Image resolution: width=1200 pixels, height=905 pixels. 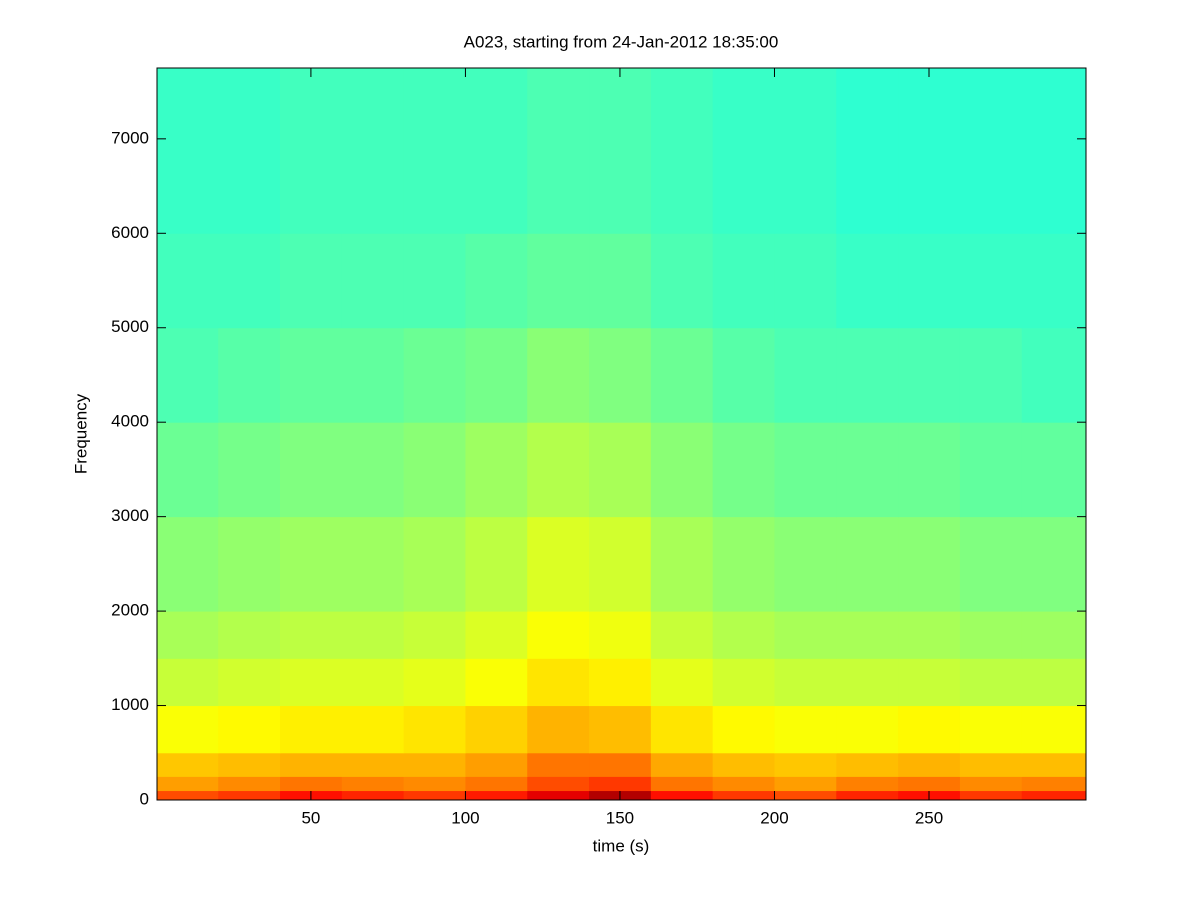 I want to click on y-axis-label: Frequency, so click(x=80, y=433).